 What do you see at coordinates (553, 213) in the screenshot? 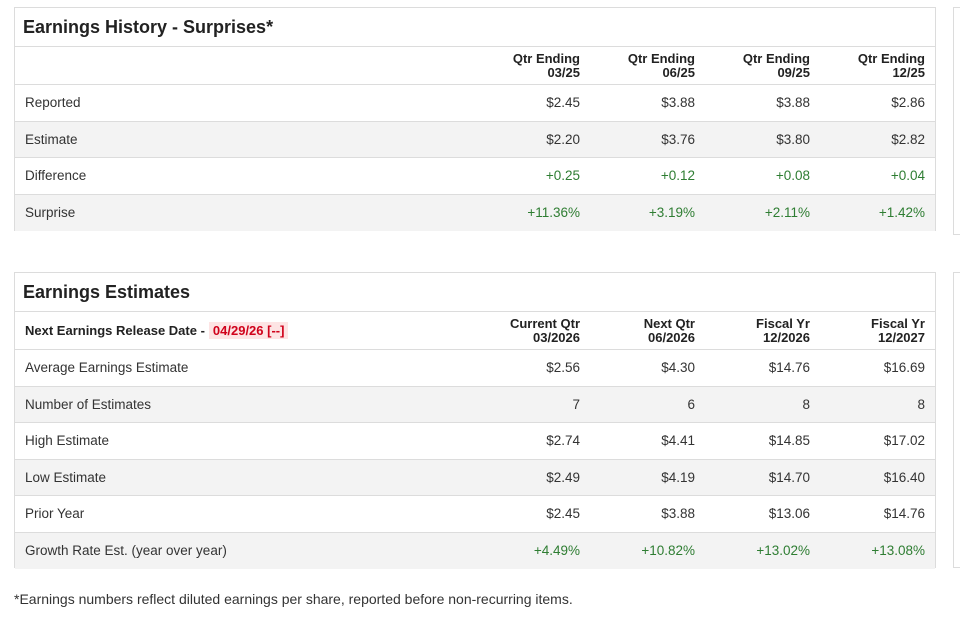
I see `cell: +11.36%` at bounding box center [553, 213].